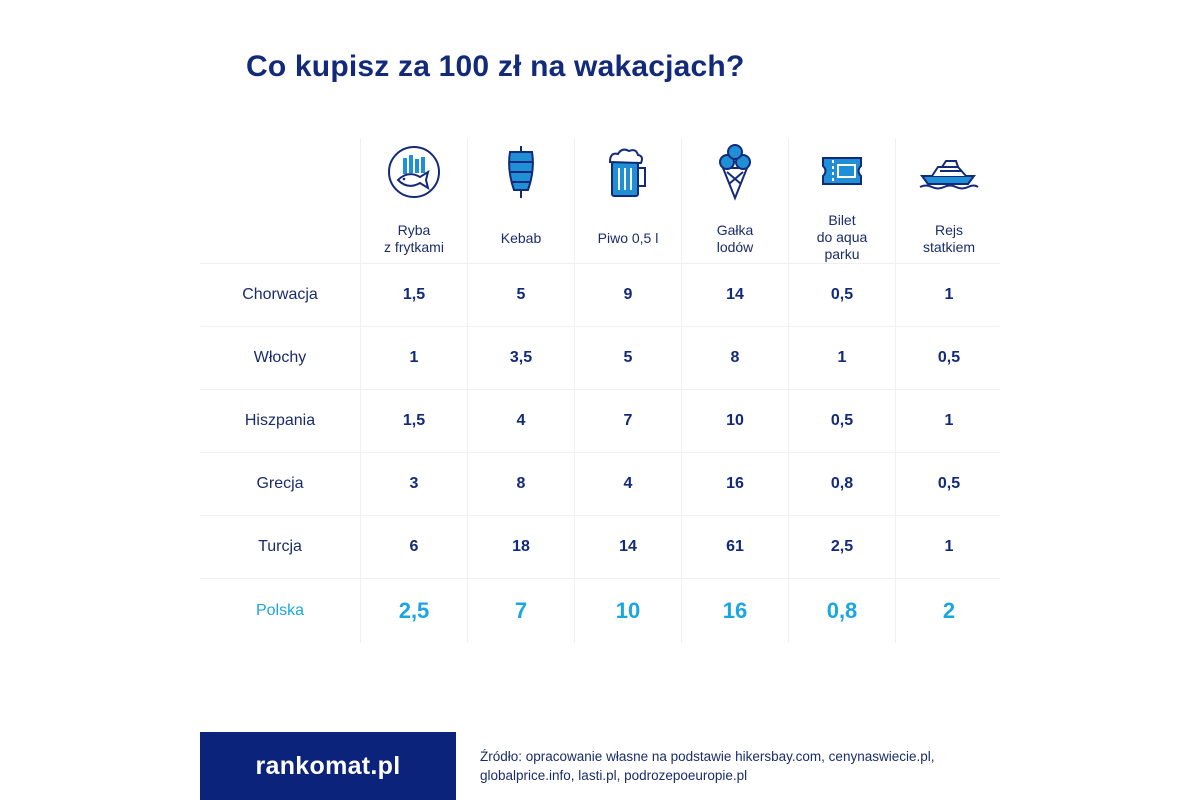 The image size is (1200, 800). I want to click on brand-logo: rankomat.pl, so click(328, 765).